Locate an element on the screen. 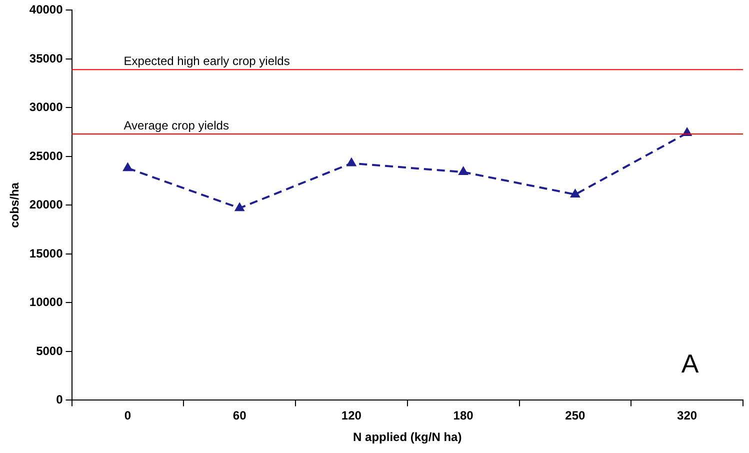 The height and width of the screenshot is (453, 749). y-tick-label: 0 is located at coordinates (60, 399).